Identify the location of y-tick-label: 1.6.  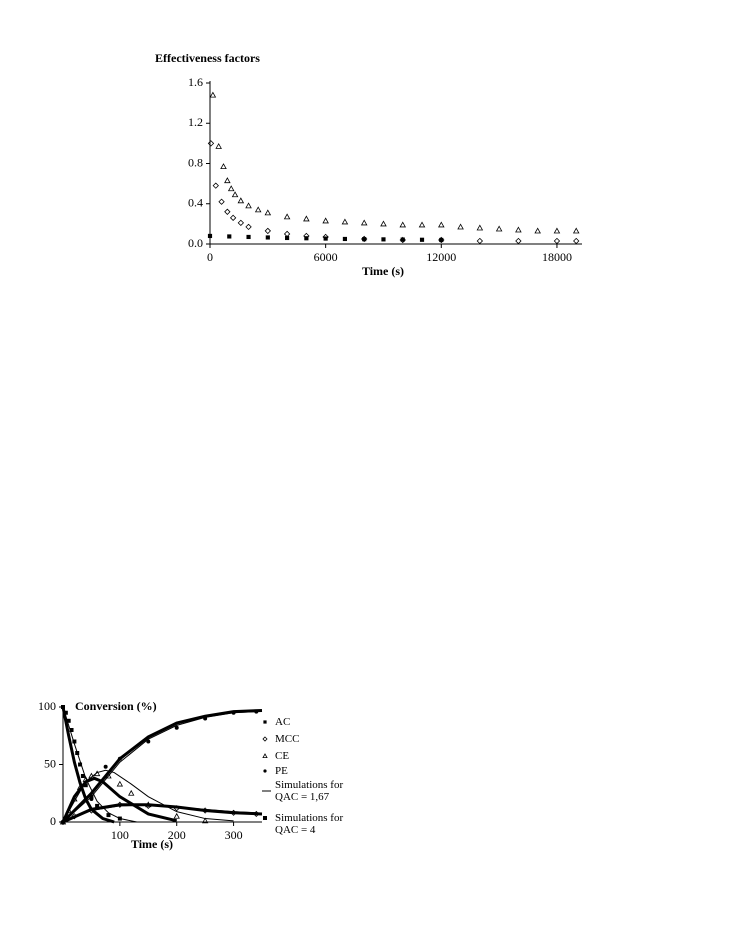
(195, 82).